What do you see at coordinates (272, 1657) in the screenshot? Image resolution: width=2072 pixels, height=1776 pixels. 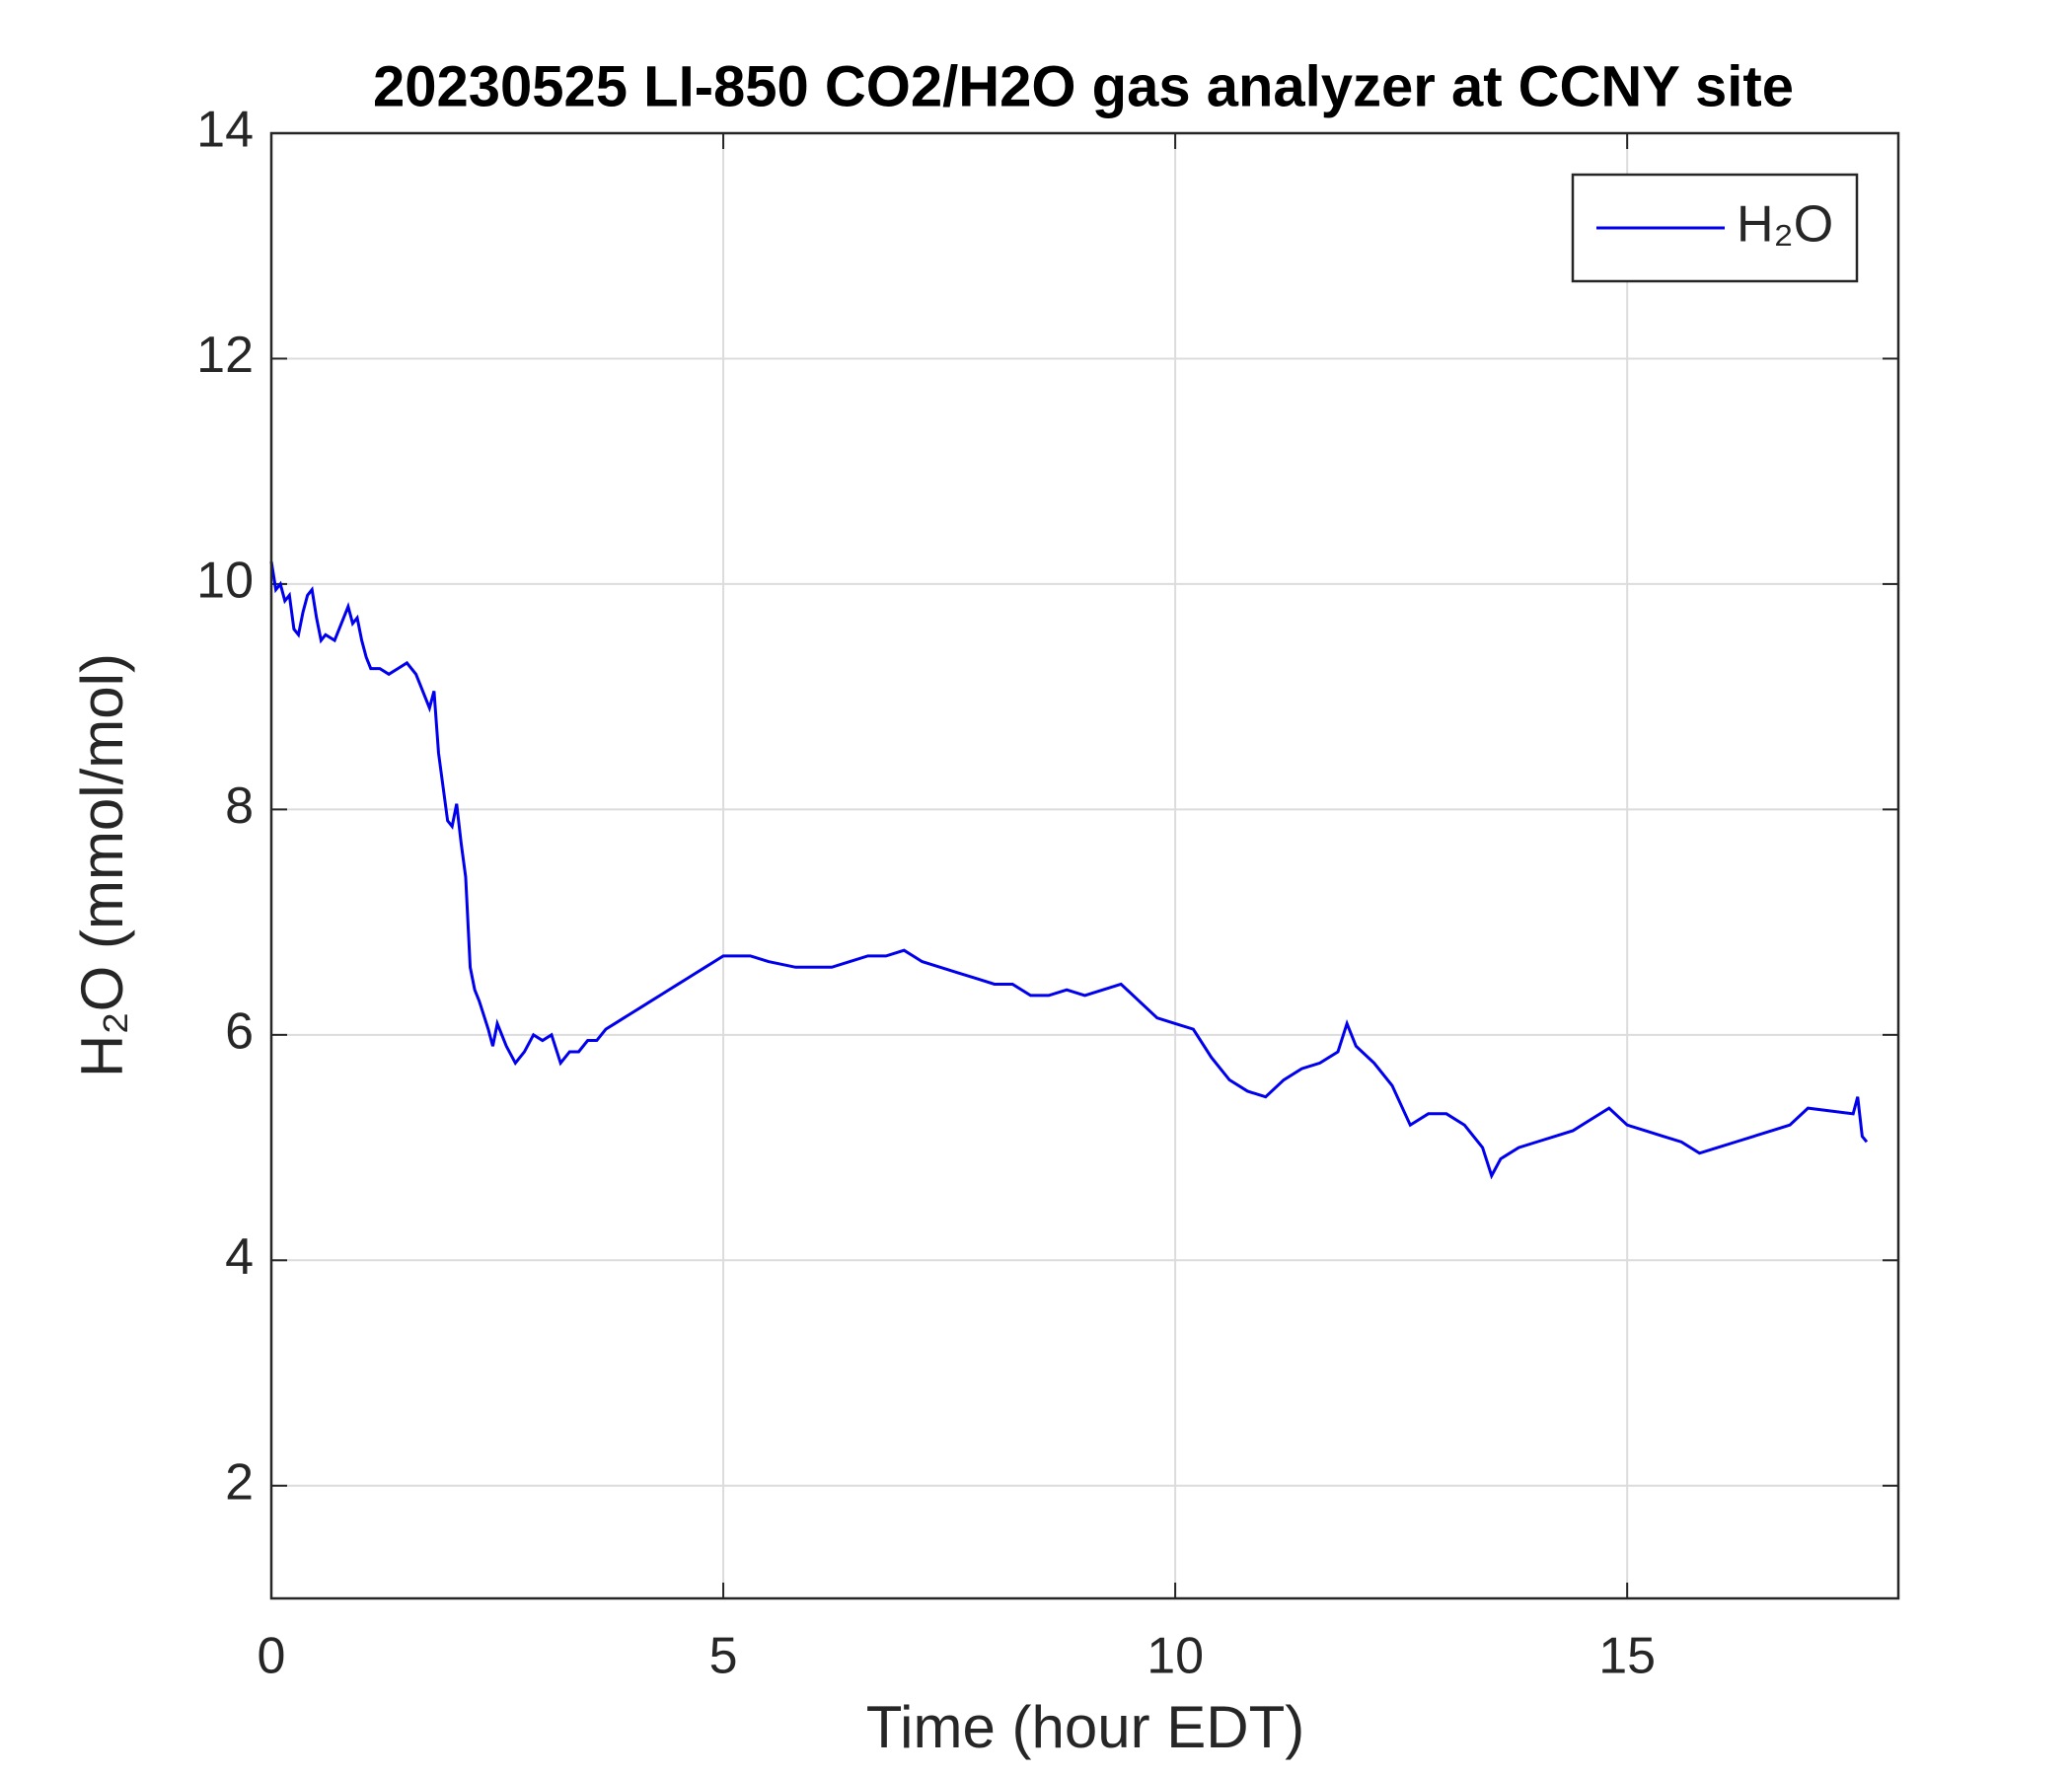 I see `x-tick-label: 0` at bounding box center [272, 1657].